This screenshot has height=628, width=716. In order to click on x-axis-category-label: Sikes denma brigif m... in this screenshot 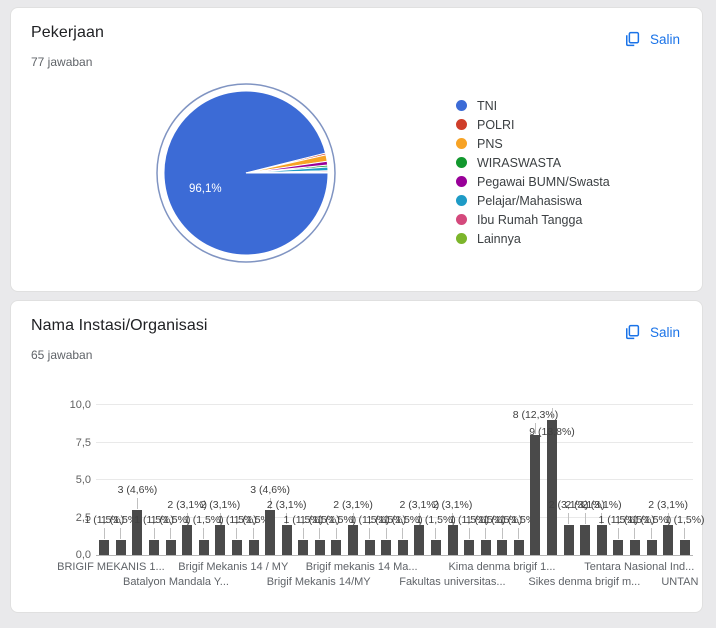, I will do `click(584, 582)`.